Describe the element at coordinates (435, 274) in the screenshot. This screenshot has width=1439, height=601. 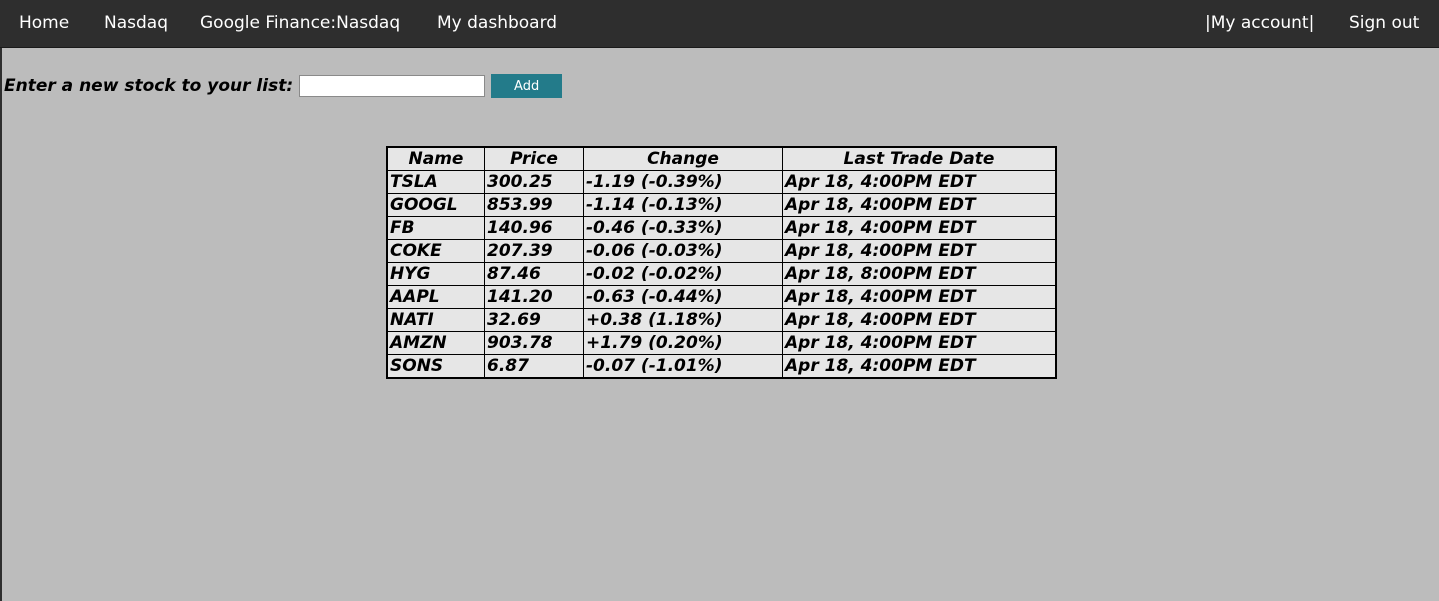
I see `cell-name: HYG` at that location.